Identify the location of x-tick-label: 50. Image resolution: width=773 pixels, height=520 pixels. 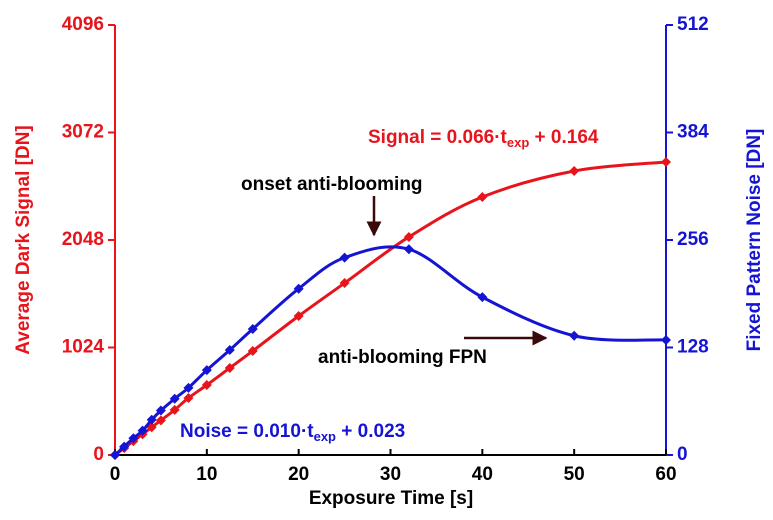
(574, 474).